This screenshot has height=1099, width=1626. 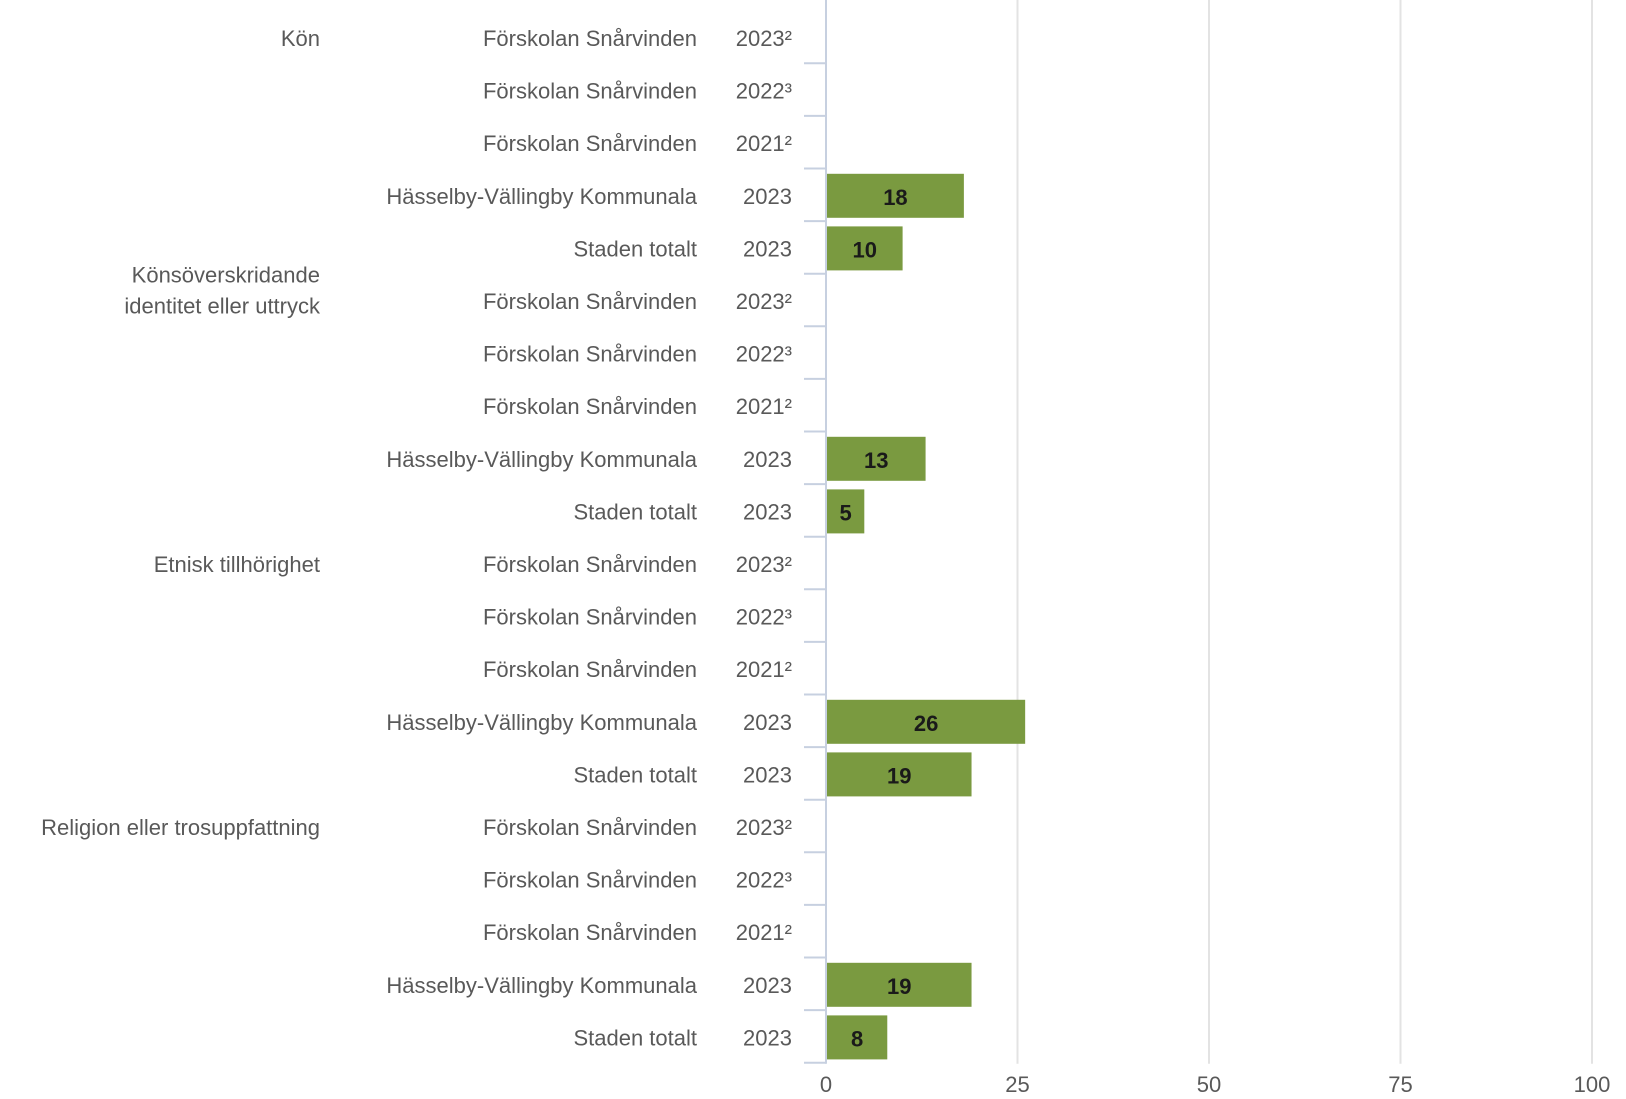 I want to click on bar-value-label: 10, so click(x=865, y=249).